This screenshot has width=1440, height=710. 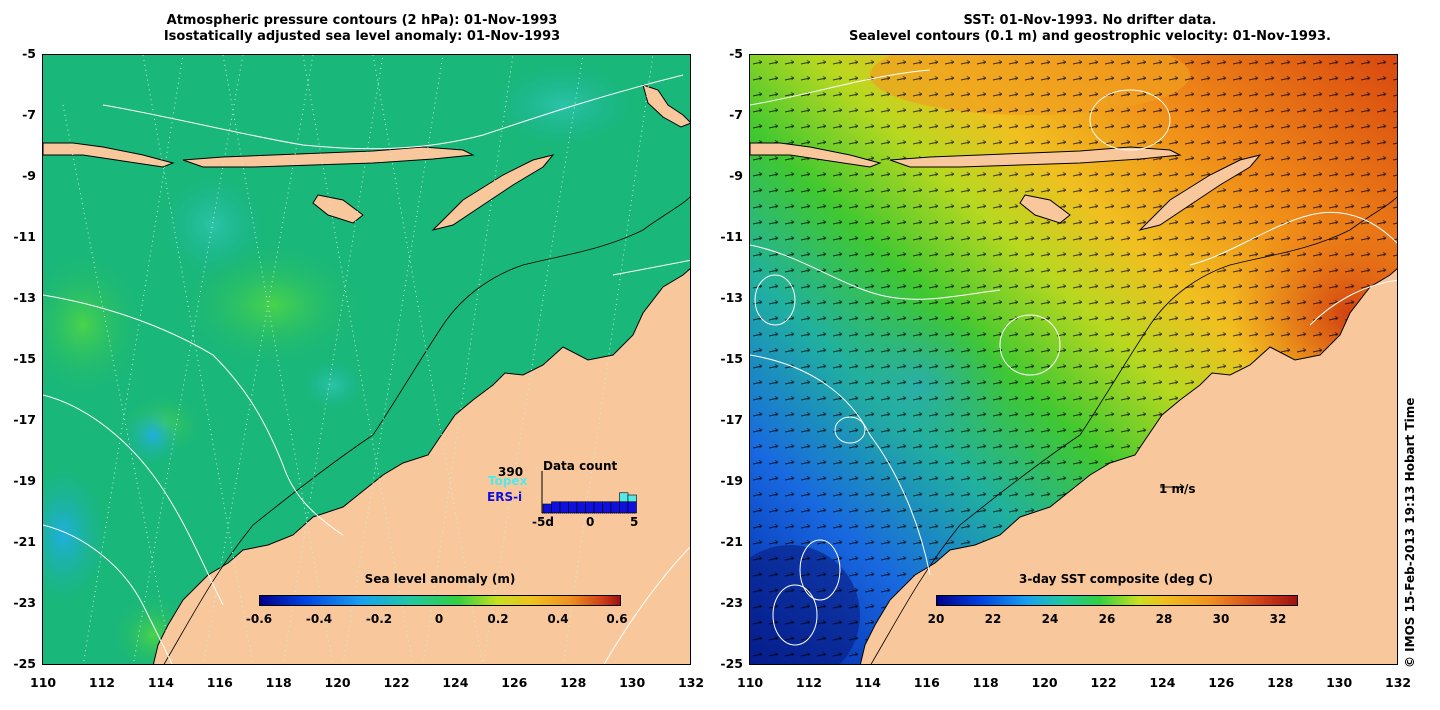 What do you see at coordinates (440, 600) in the screenshot?
I see `left-colorbar` at bounding box center [440, 600].